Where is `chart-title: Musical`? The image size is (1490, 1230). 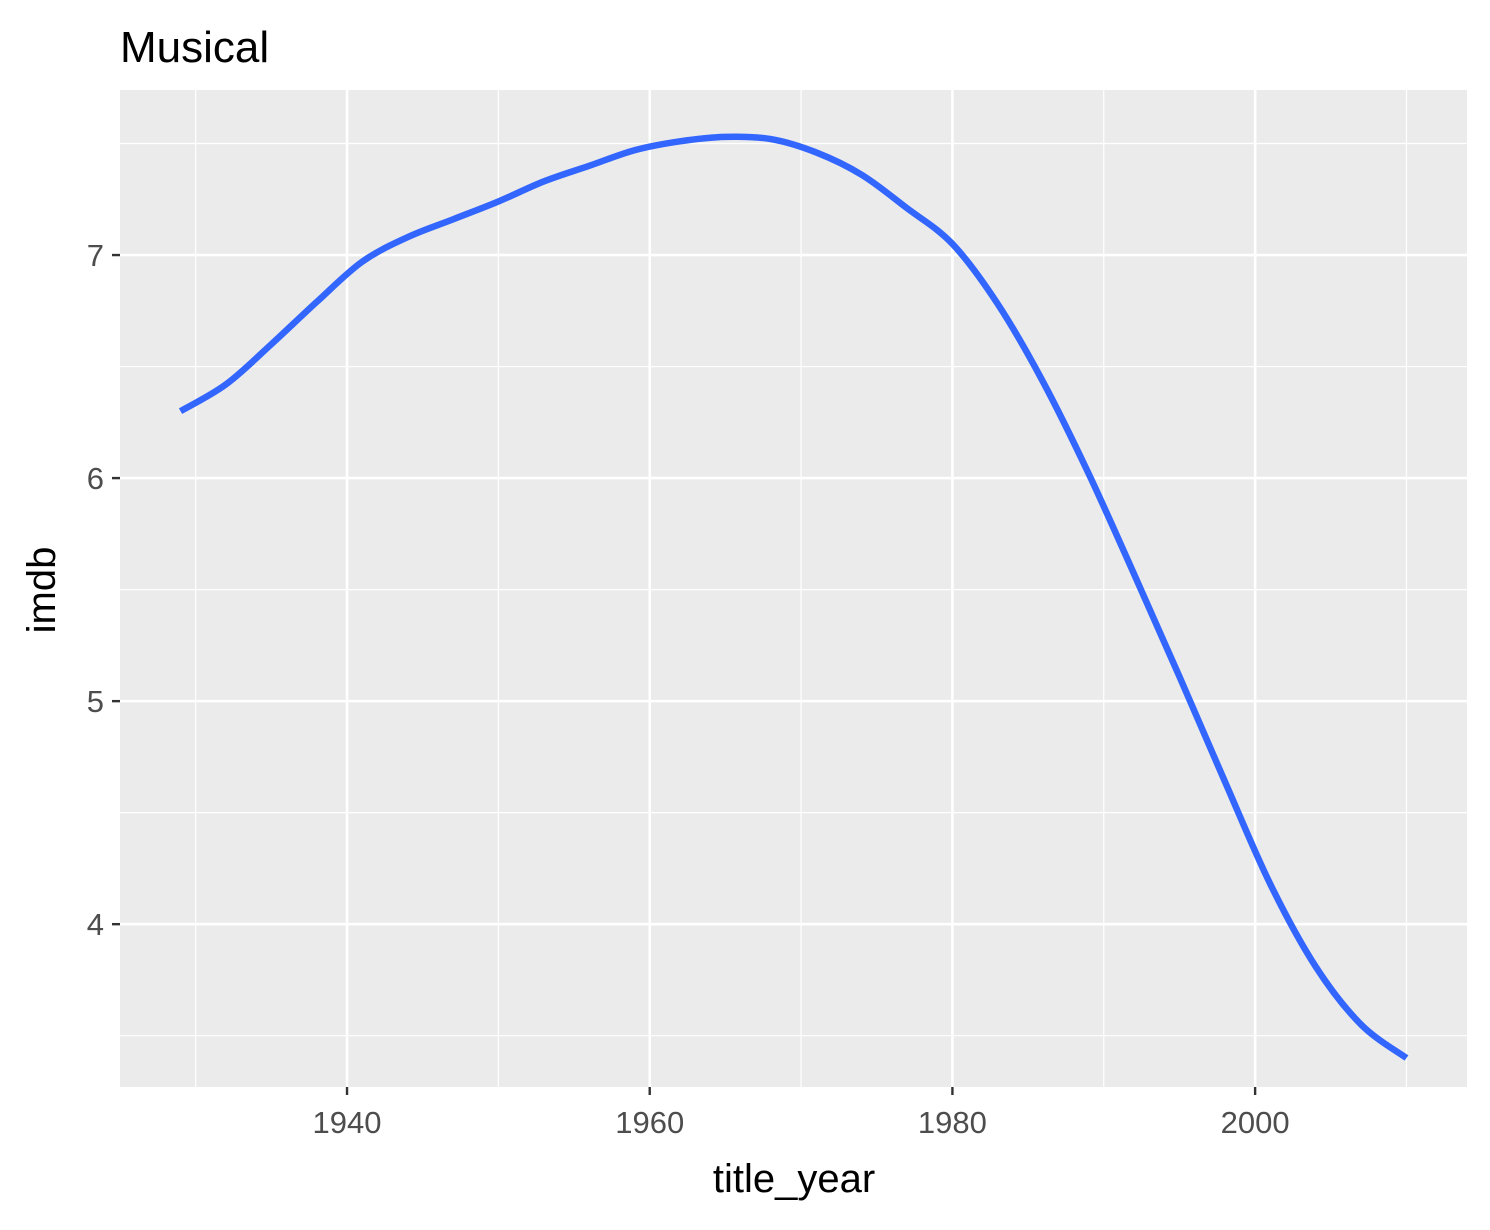
chart-title: Musical is located at coordinates (194, 47).